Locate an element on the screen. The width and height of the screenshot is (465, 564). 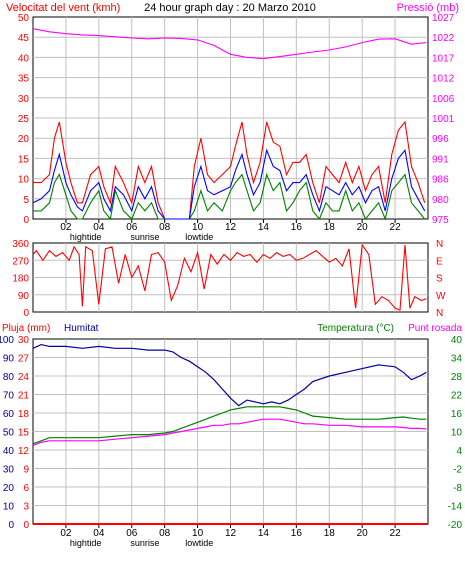
rain-axis-ticks: 0 3 6 9 12 15 18 21 24 27 30 is located at coordinates (24, 433).